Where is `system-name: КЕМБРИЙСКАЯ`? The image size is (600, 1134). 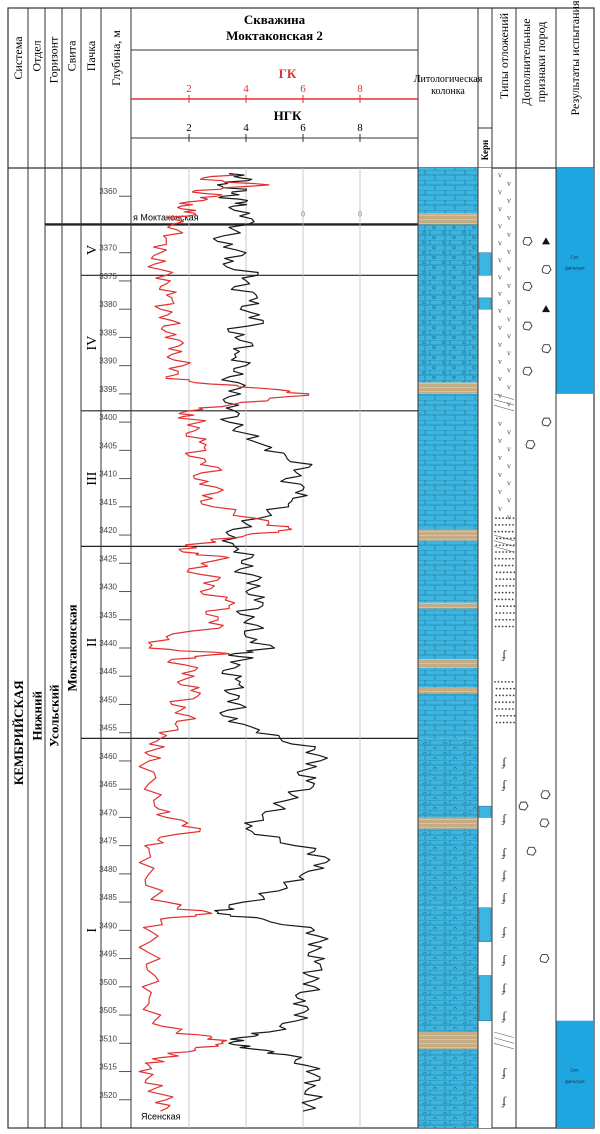 system-name: КЕМБРИЙСКАЯ is located at coordinates (18, 732).